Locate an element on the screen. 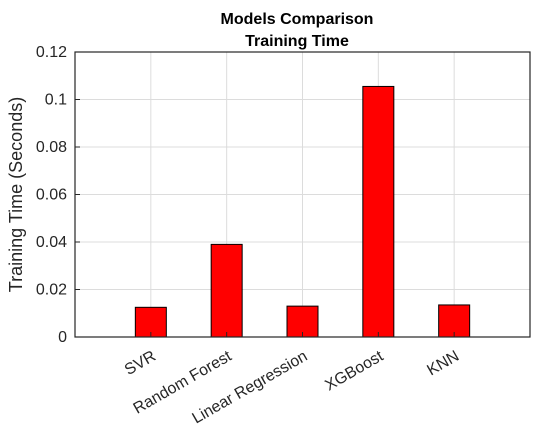  bar-random-forest is located at coordinates (226, 290).